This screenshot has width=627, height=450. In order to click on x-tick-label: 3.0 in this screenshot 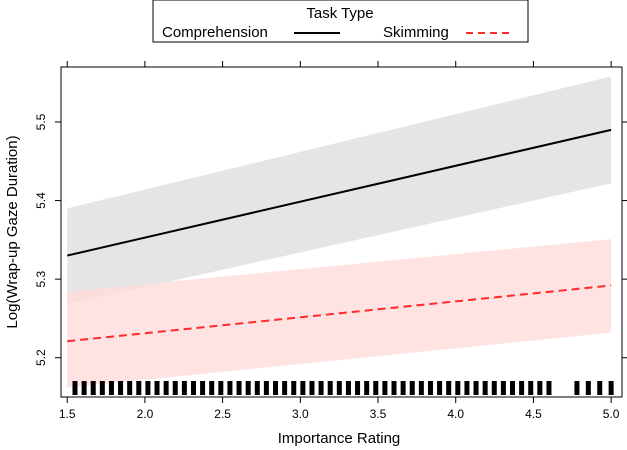, I will do `click(300, 414)`.